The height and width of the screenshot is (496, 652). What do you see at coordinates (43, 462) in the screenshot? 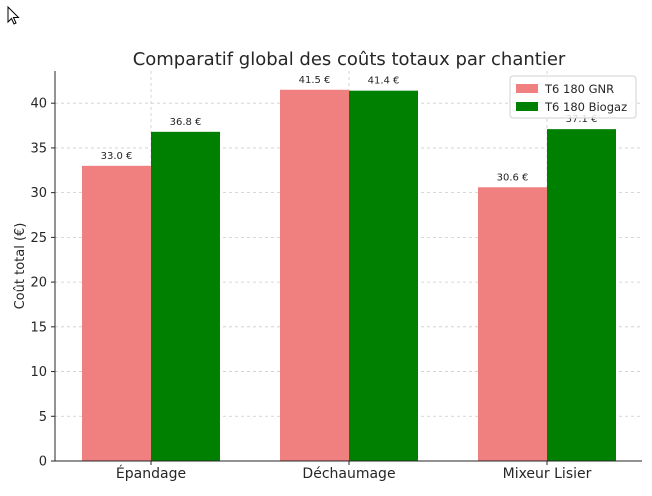
I see `y-tick-label: 0` at bounding box center [43, 462].